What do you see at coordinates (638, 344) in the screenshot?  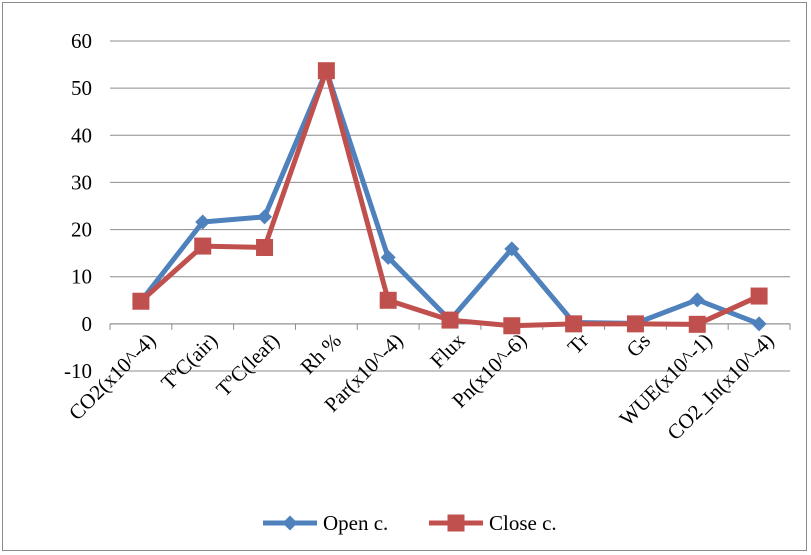 I see `x-tick-label: Gs` at bounding box center [638, 344].